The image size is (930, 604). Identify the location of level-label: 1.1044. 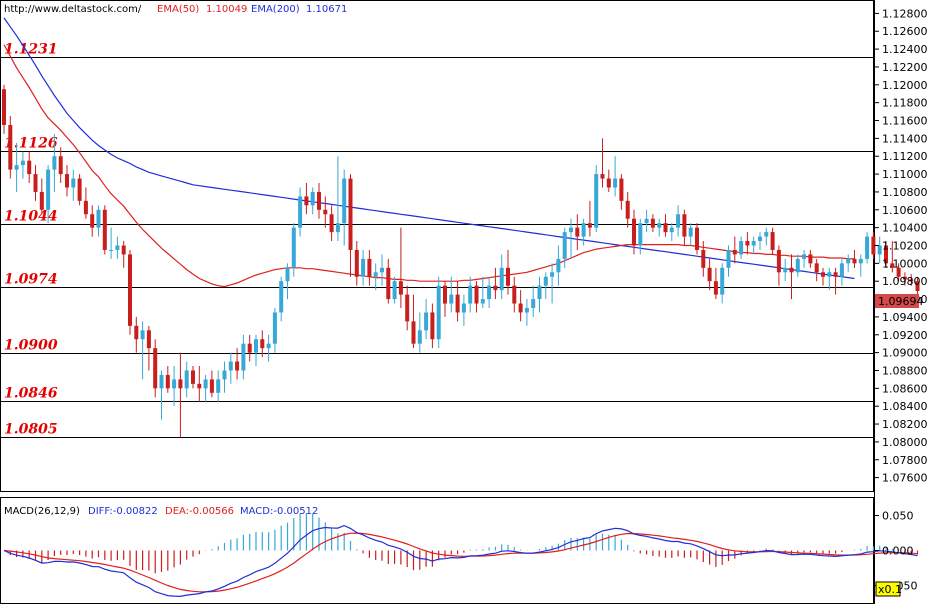
(31, 217).